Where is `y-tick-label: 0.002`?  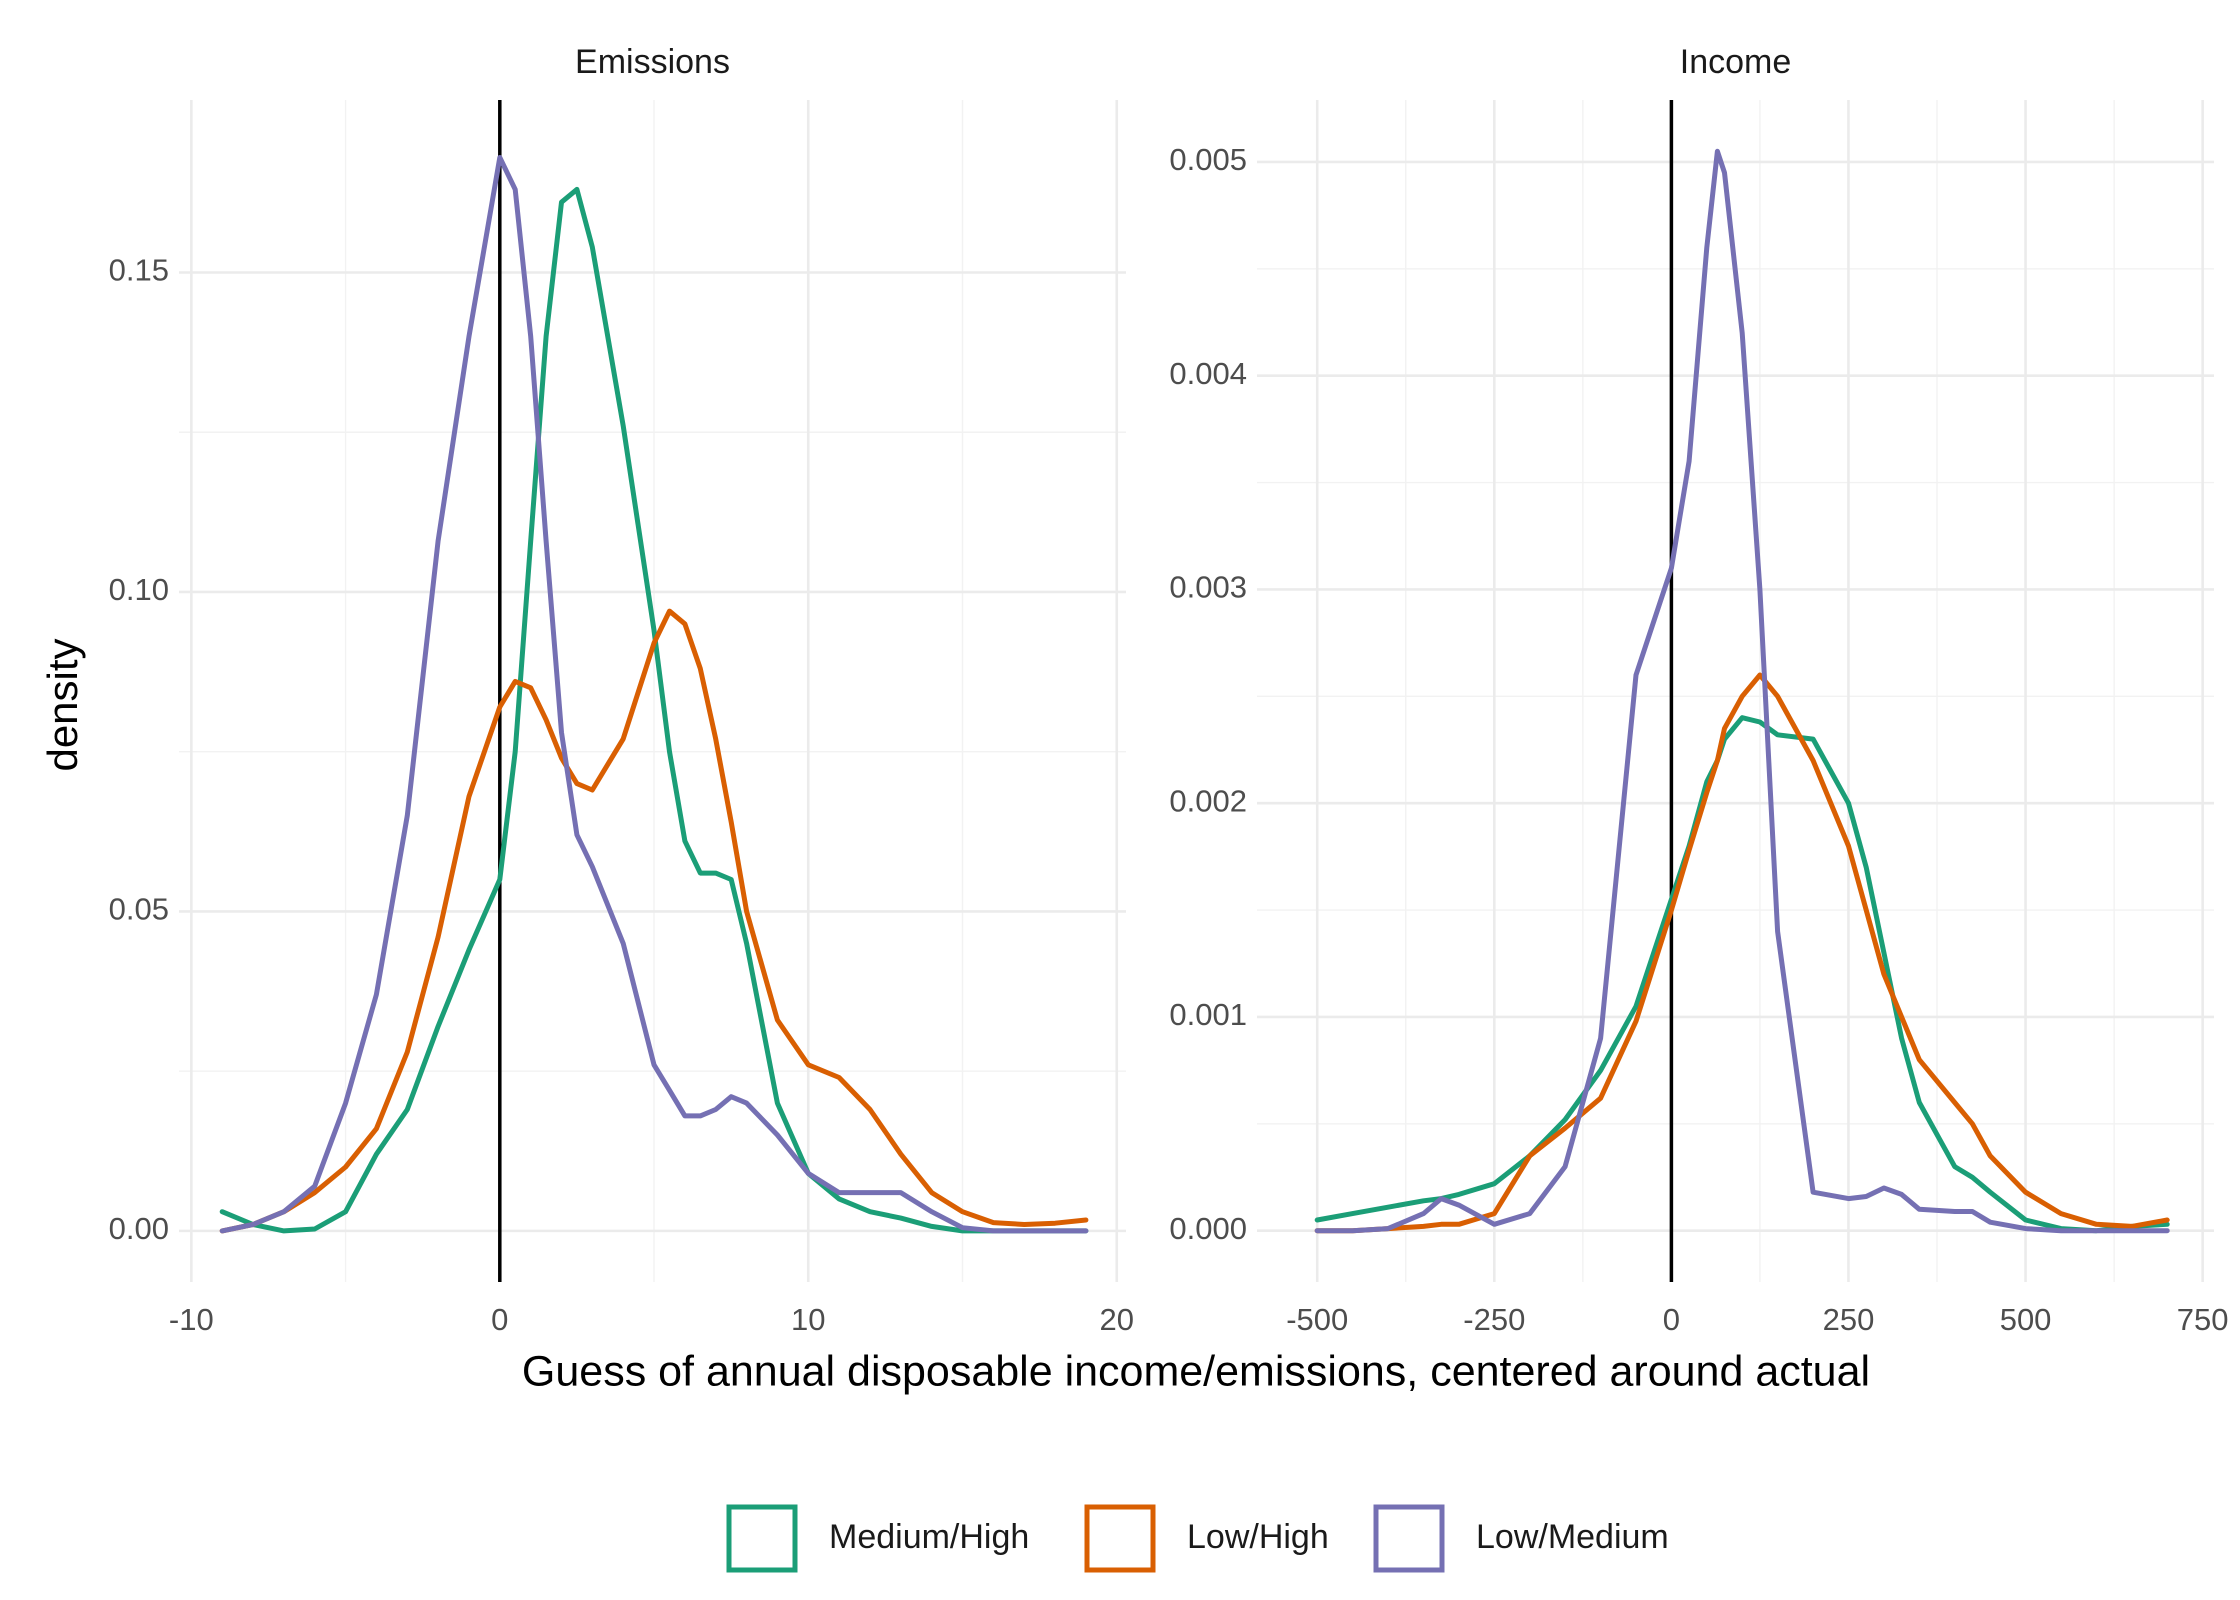 y-tick-label: 0.002 is located at coordinates (1208, 800).